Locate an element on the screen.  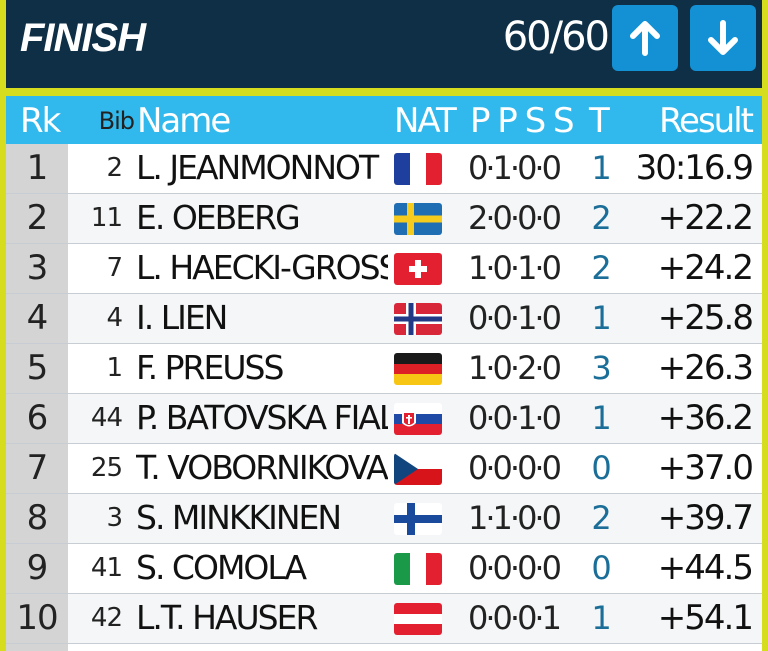
table-row: 8 3 S. MINKKINEN 1·1·0·0 2 +39.7 is located at coordinates (384, 519).